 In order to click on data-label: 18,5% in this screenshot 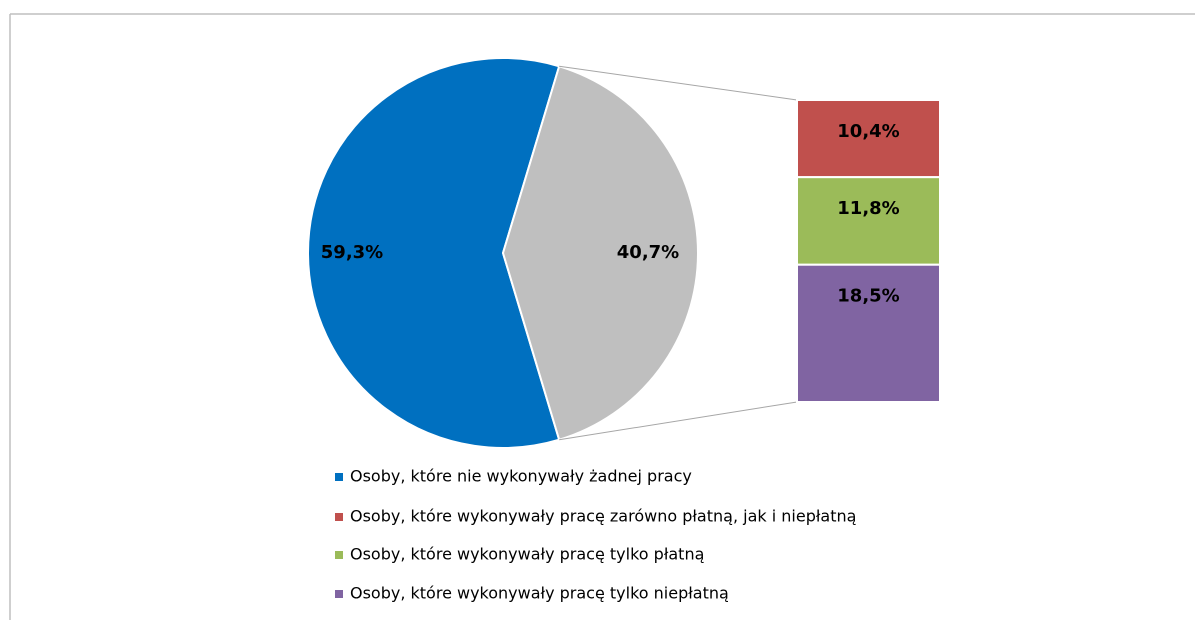, I will do `click(868, 296)`.